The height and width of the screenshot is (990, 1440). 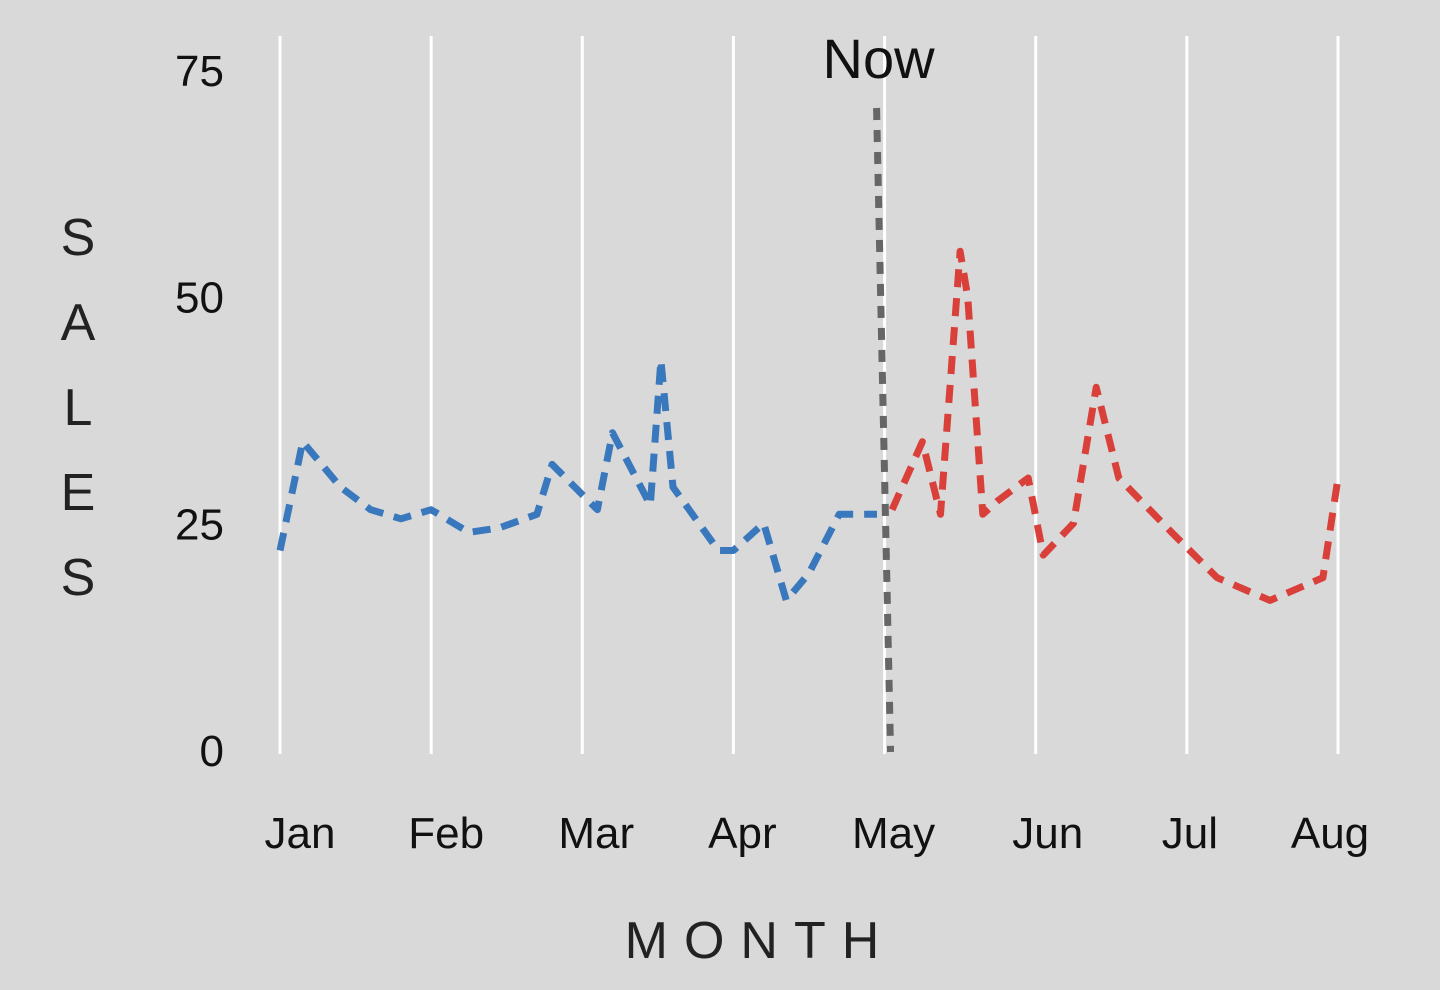 I want to click on x-tick-label-may: May, so click(x=893, y=833).